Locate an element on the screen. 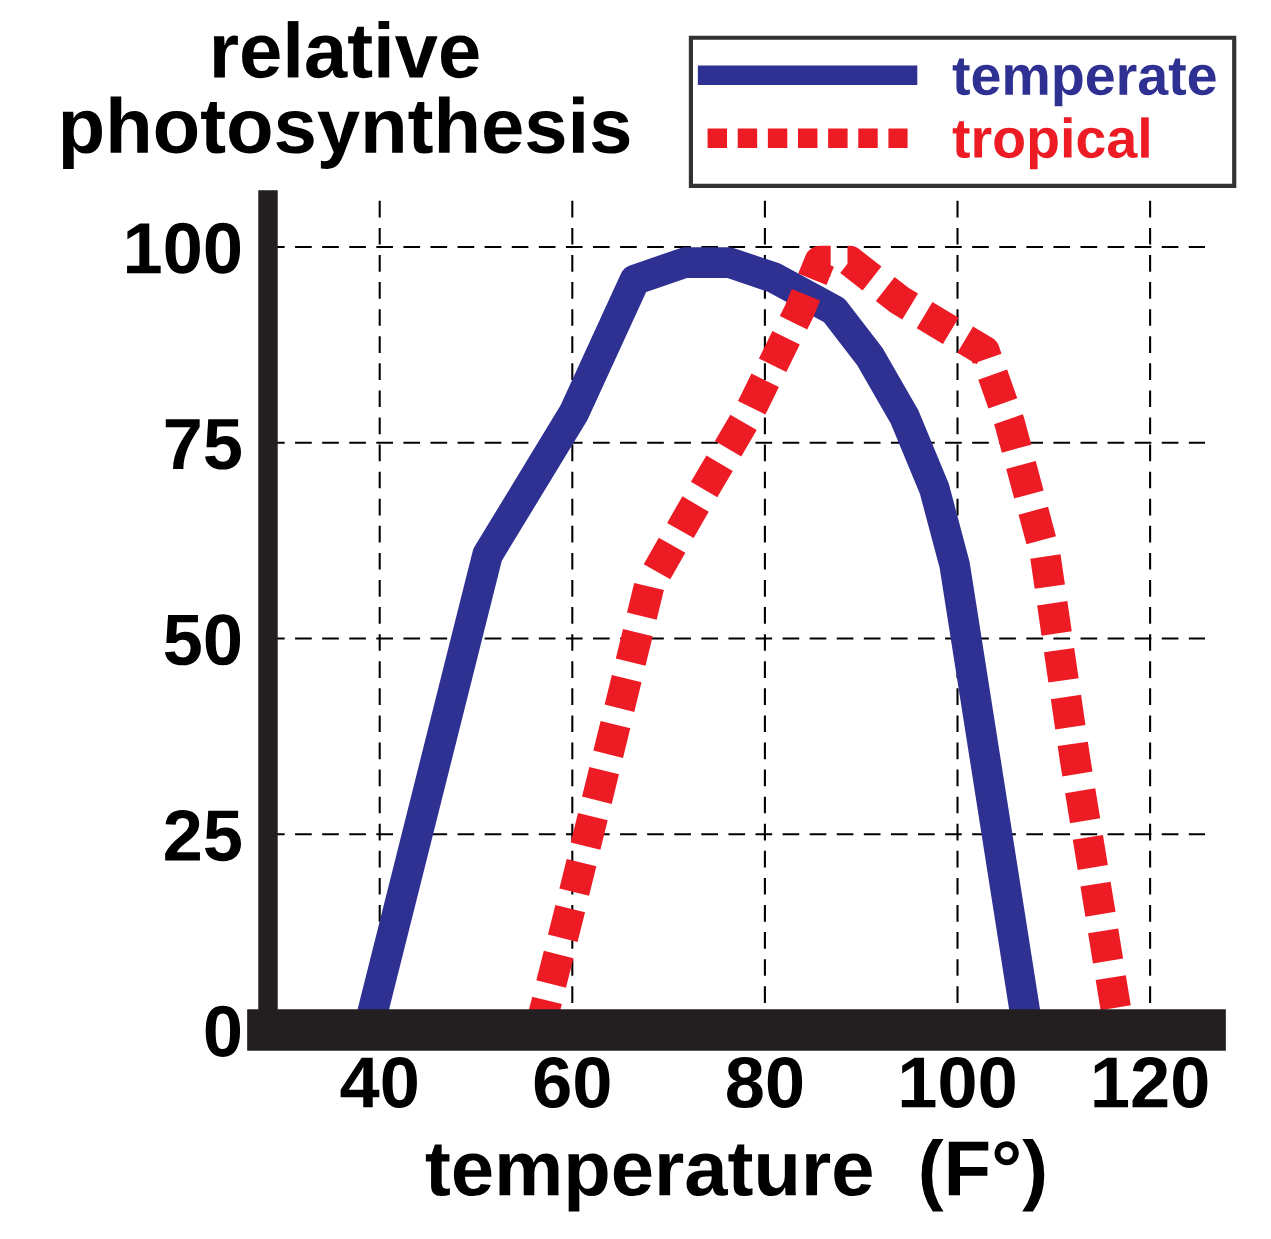 This screenshot has height=1239, width=1271. x-tick-label: 100 is located at coordinates (958, 1082).